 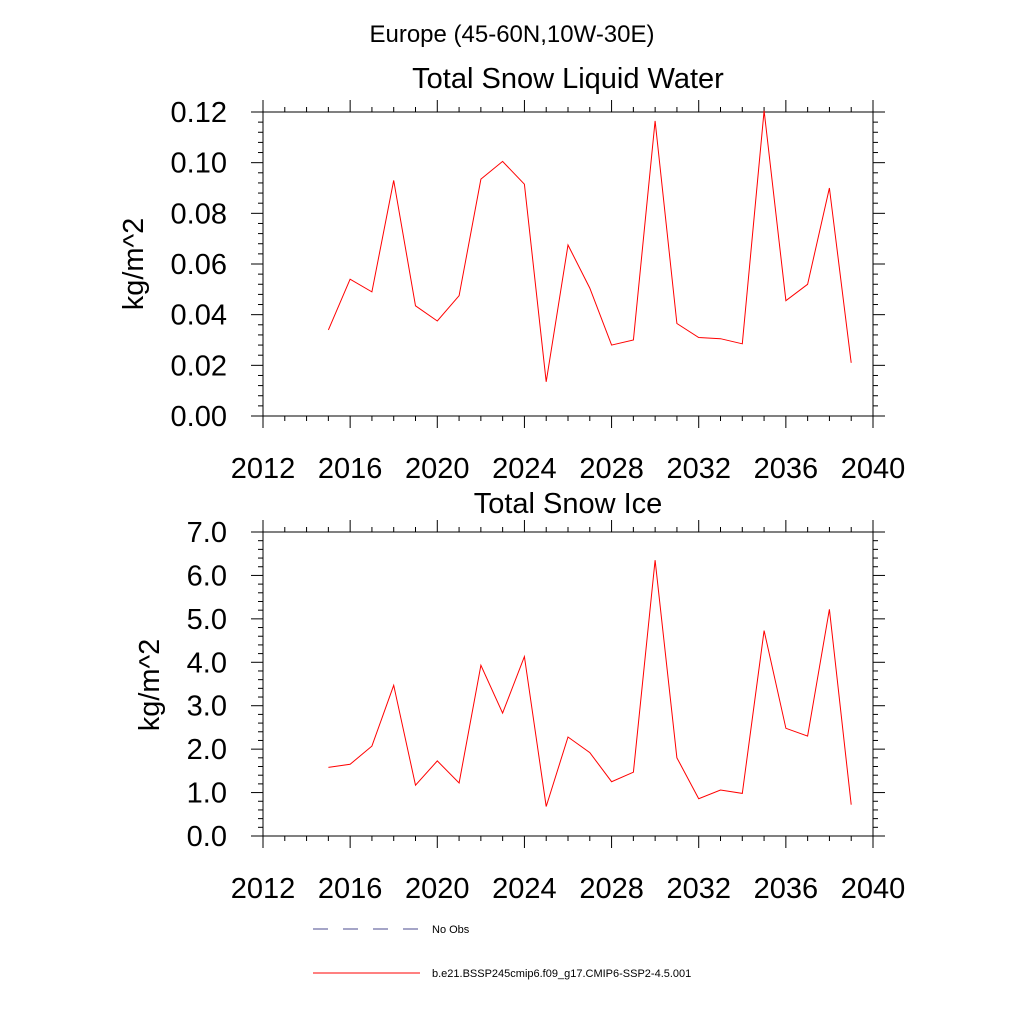 I want to click on y-tick-label: 5.0, so click(x=207, y=620).